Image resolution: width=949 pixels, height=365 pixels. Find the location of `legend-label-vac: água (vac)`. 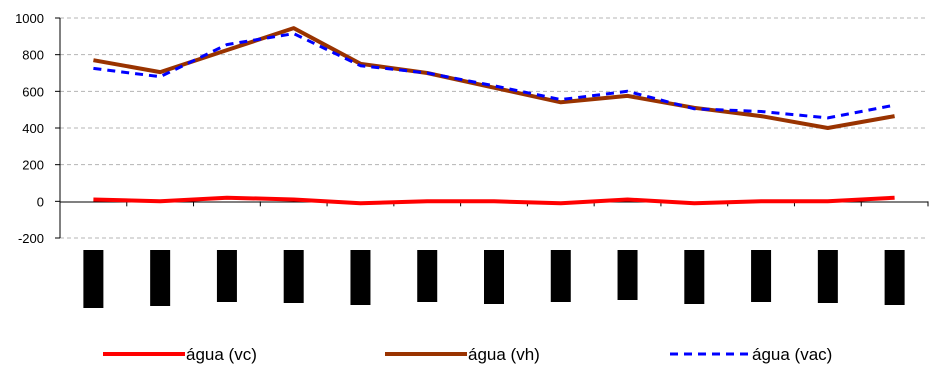

legend-label-vac: água (vac) is located at coordinates (792, 354).